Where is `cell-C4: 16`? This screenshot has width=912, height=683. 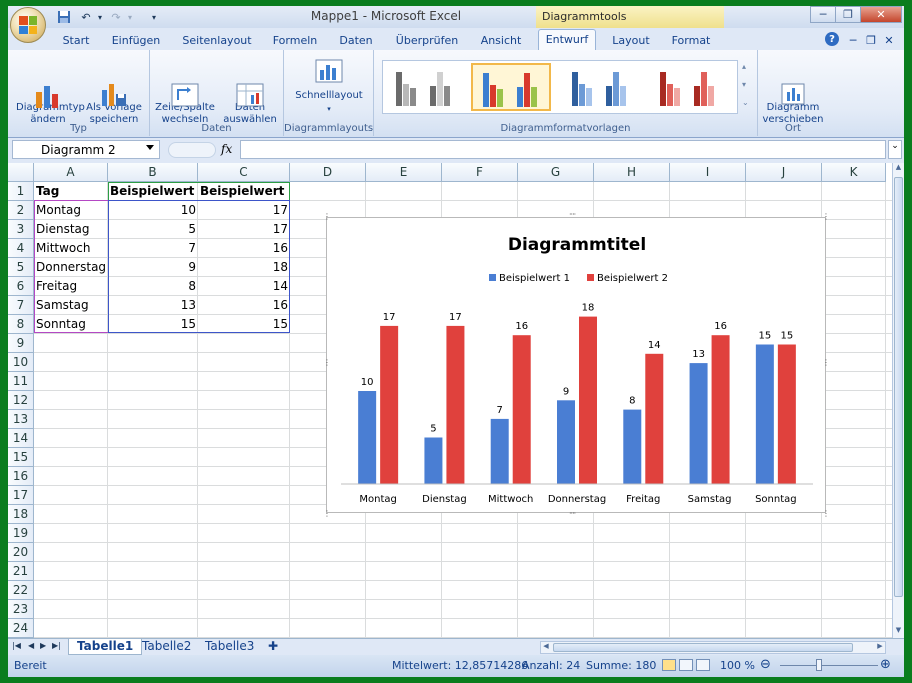
cell-C4: 16 is located at coordinates (280, 248).